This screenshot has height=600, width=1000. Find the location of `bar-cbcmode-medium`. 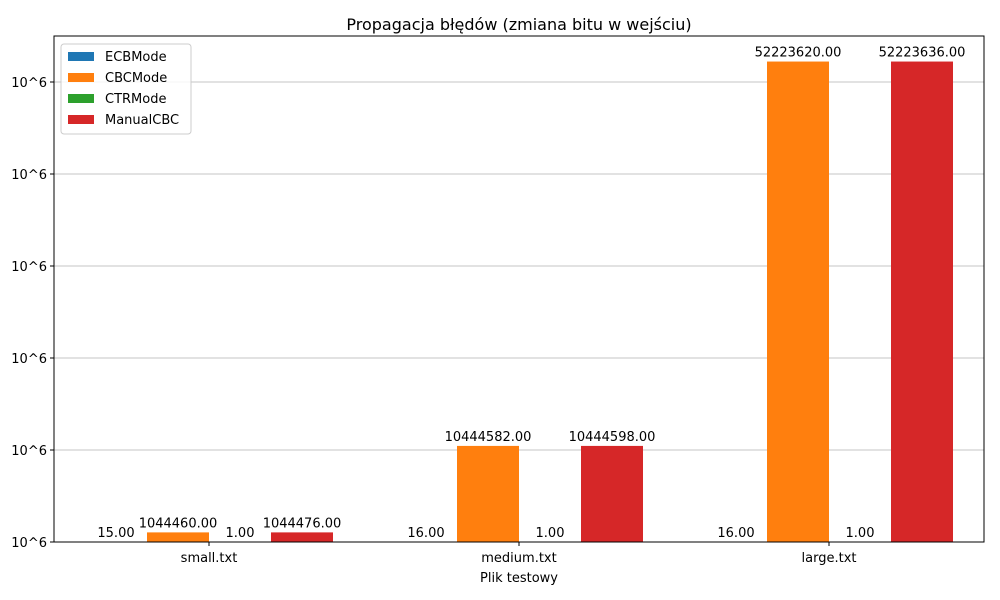

bar-cbcmode-medium is located at coordinates (488, 493).